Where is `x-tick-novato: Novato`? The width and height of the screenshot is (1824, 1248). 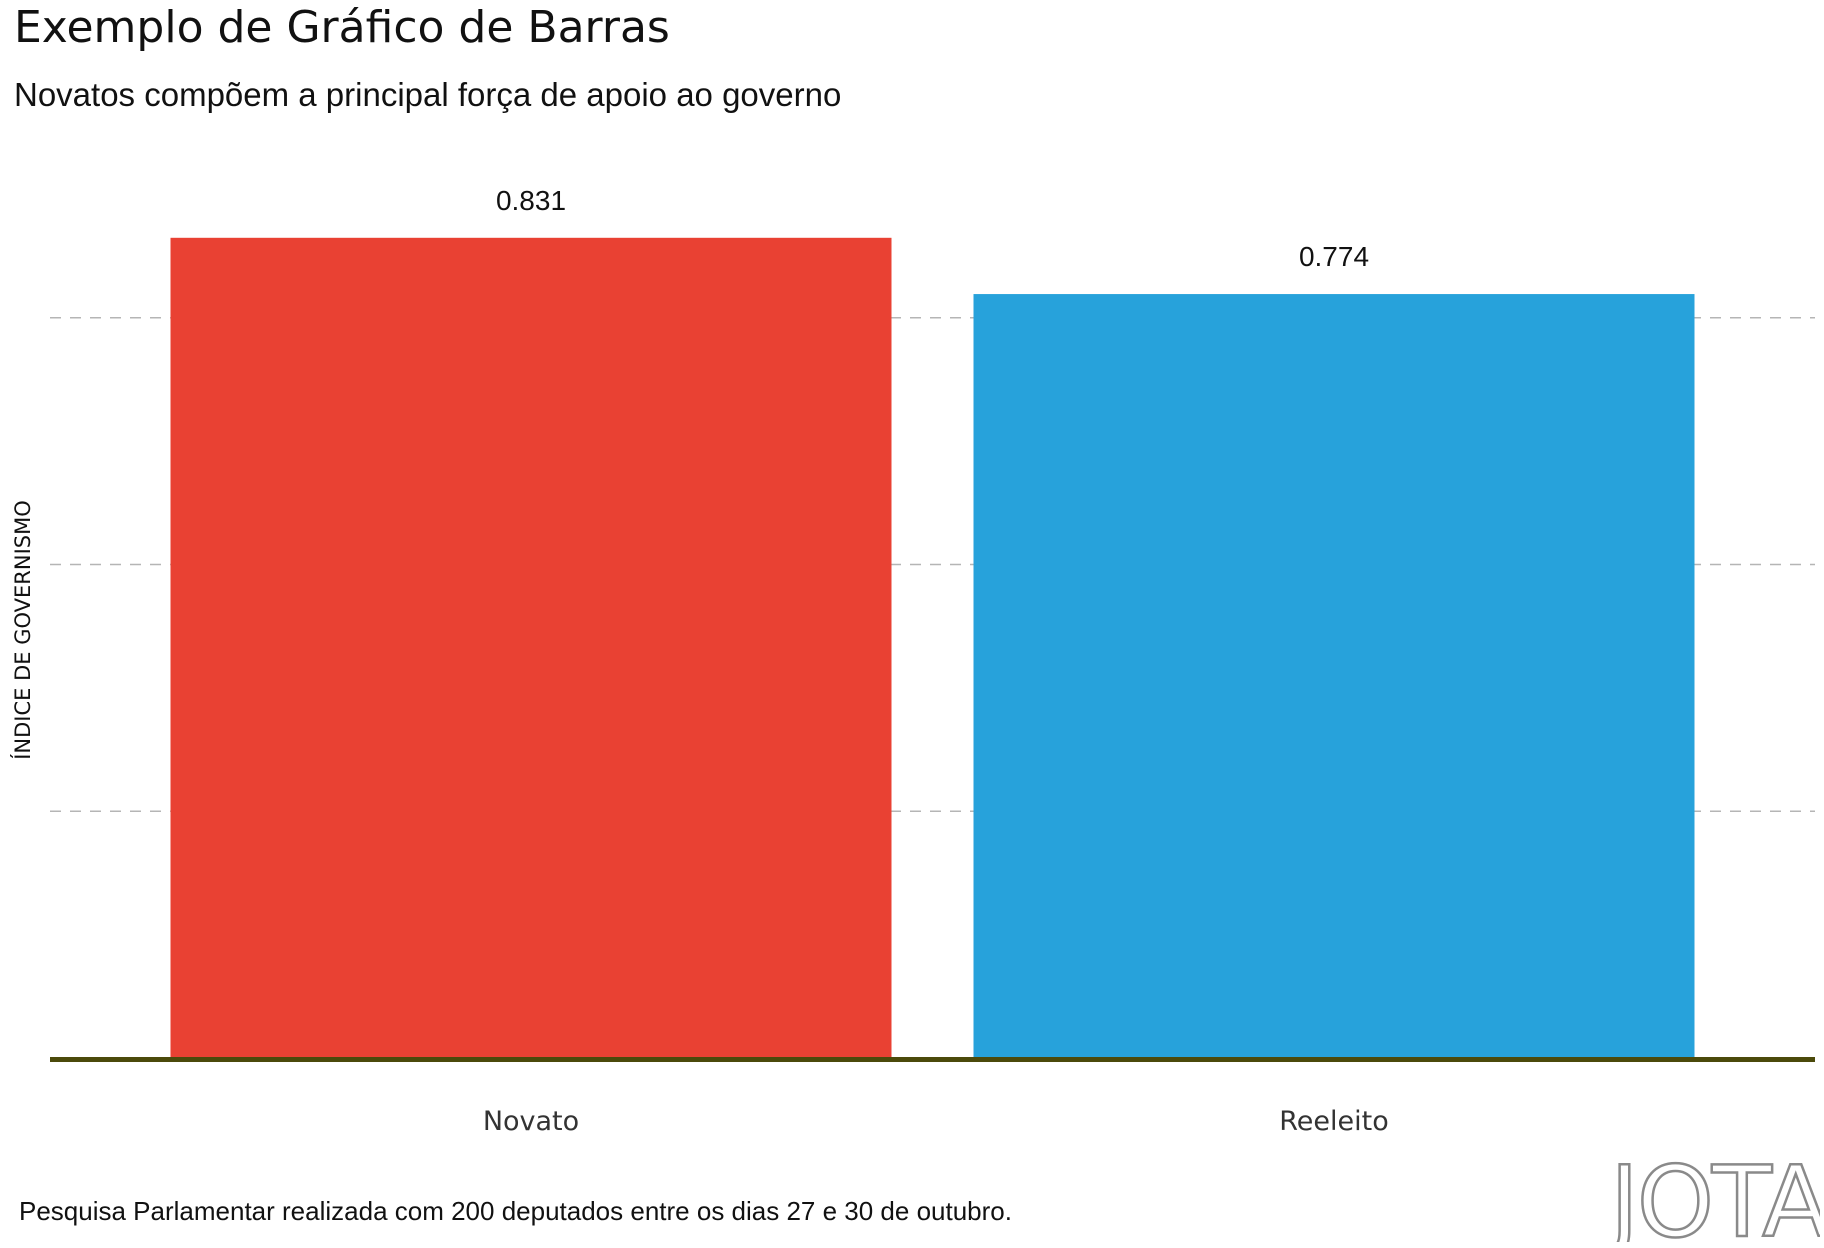 x-tick-novato: Novato is located at coordinates (531, 1121).